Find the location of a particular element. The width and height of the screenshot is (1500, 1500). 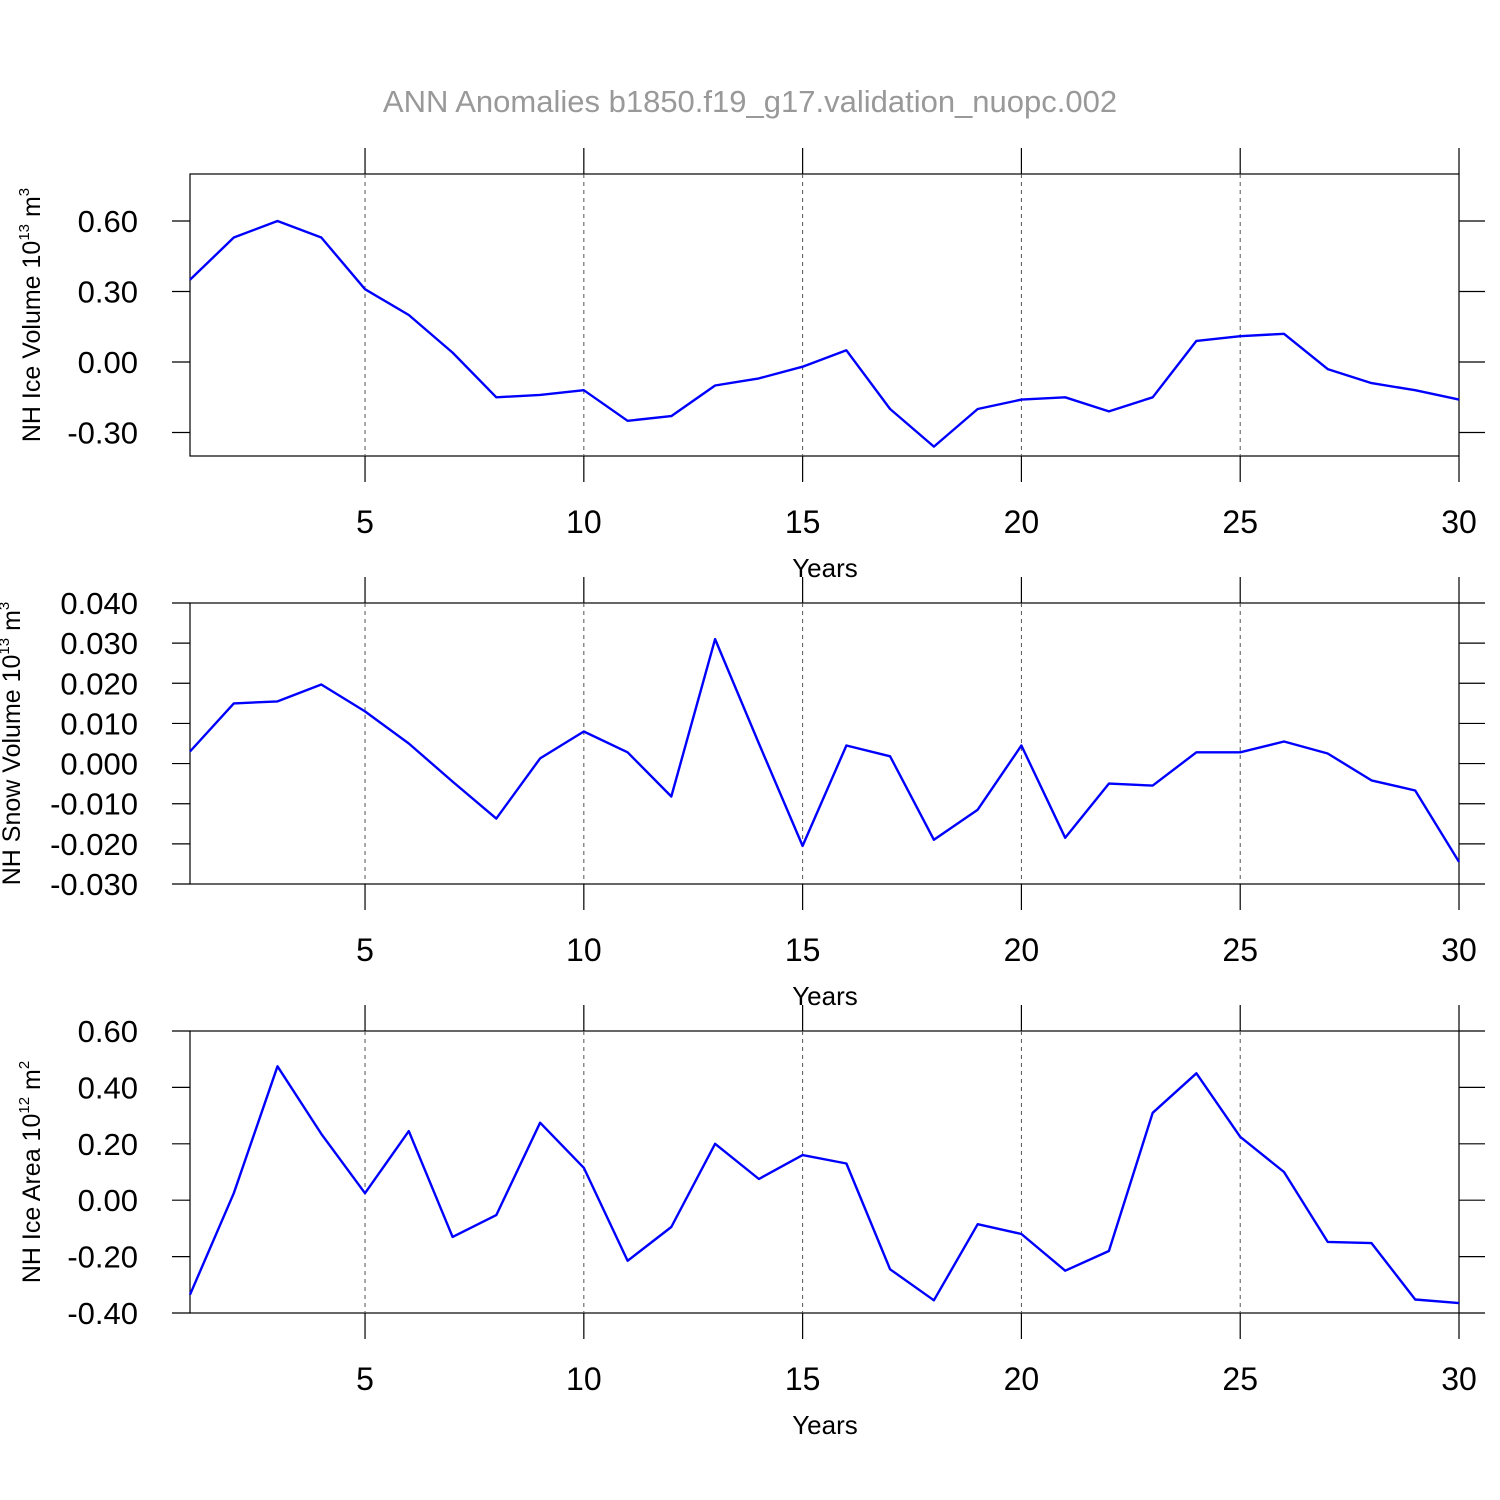

y-axis-label-part: NH Ice Area 10 is located at coordinates (32, 1199).